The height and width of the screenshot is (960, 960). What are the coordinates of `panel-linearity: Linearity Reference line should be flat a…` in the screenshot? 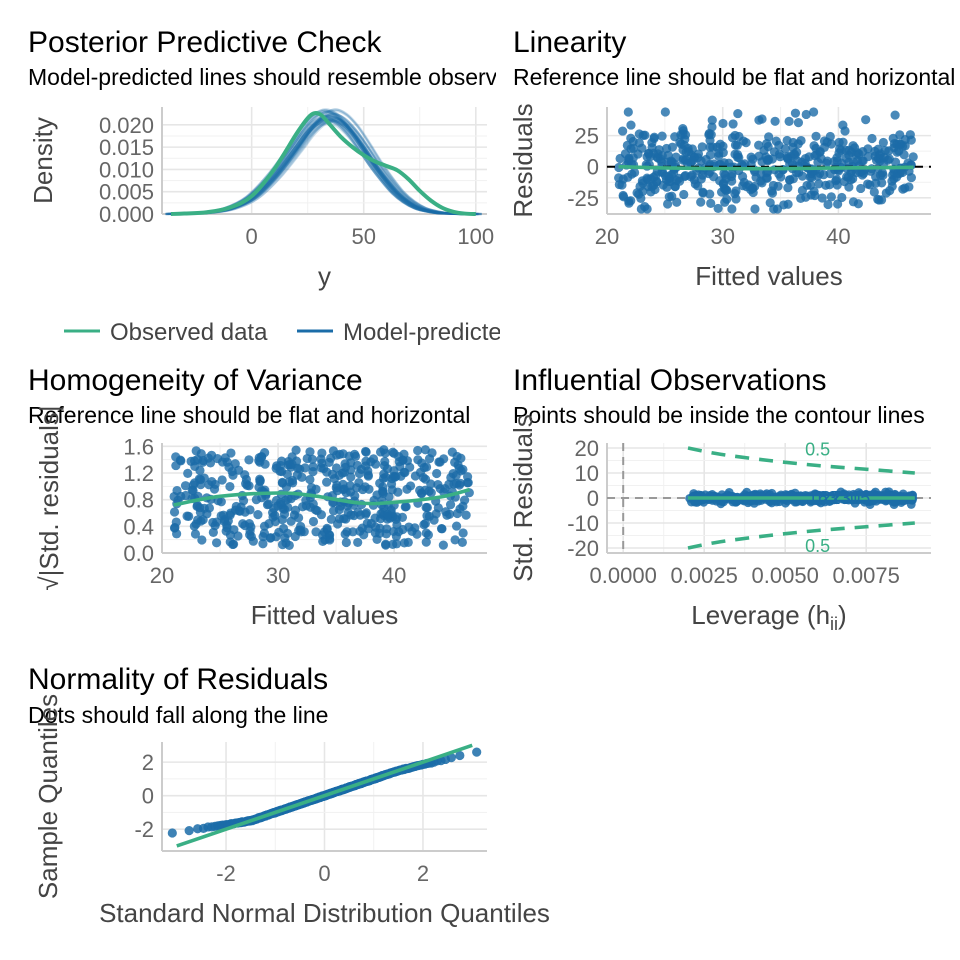 It's located at (731, 158).